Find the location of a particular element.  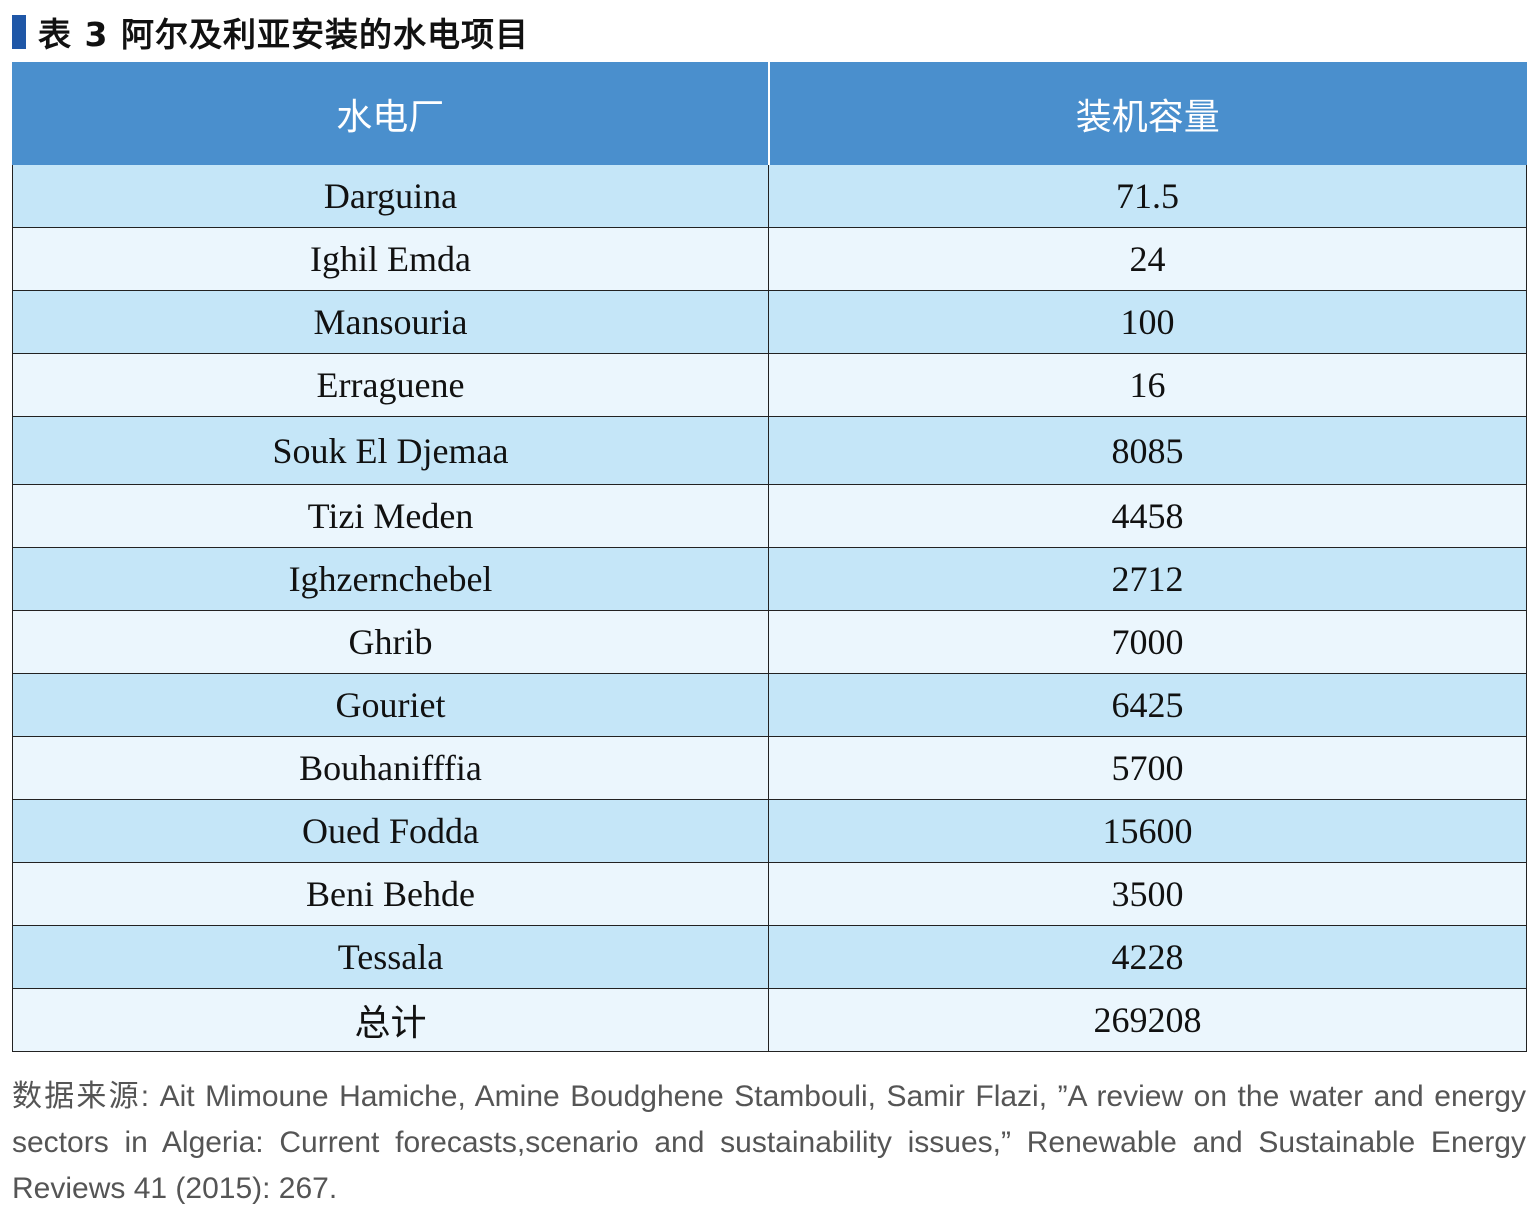

plant-name: Darguina is located at coordinates (390, 196).